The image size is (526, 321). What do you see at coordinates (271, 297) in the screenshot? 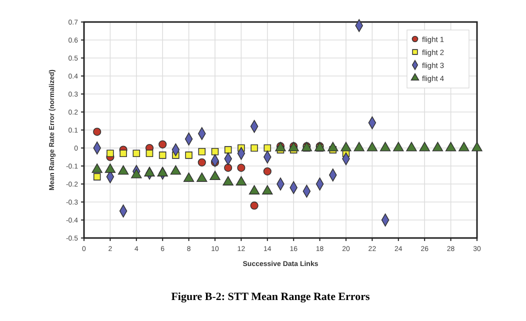
I see `text: Figure B-2: STT Mean Range Rate Errors` at bounding box center [271, 297].